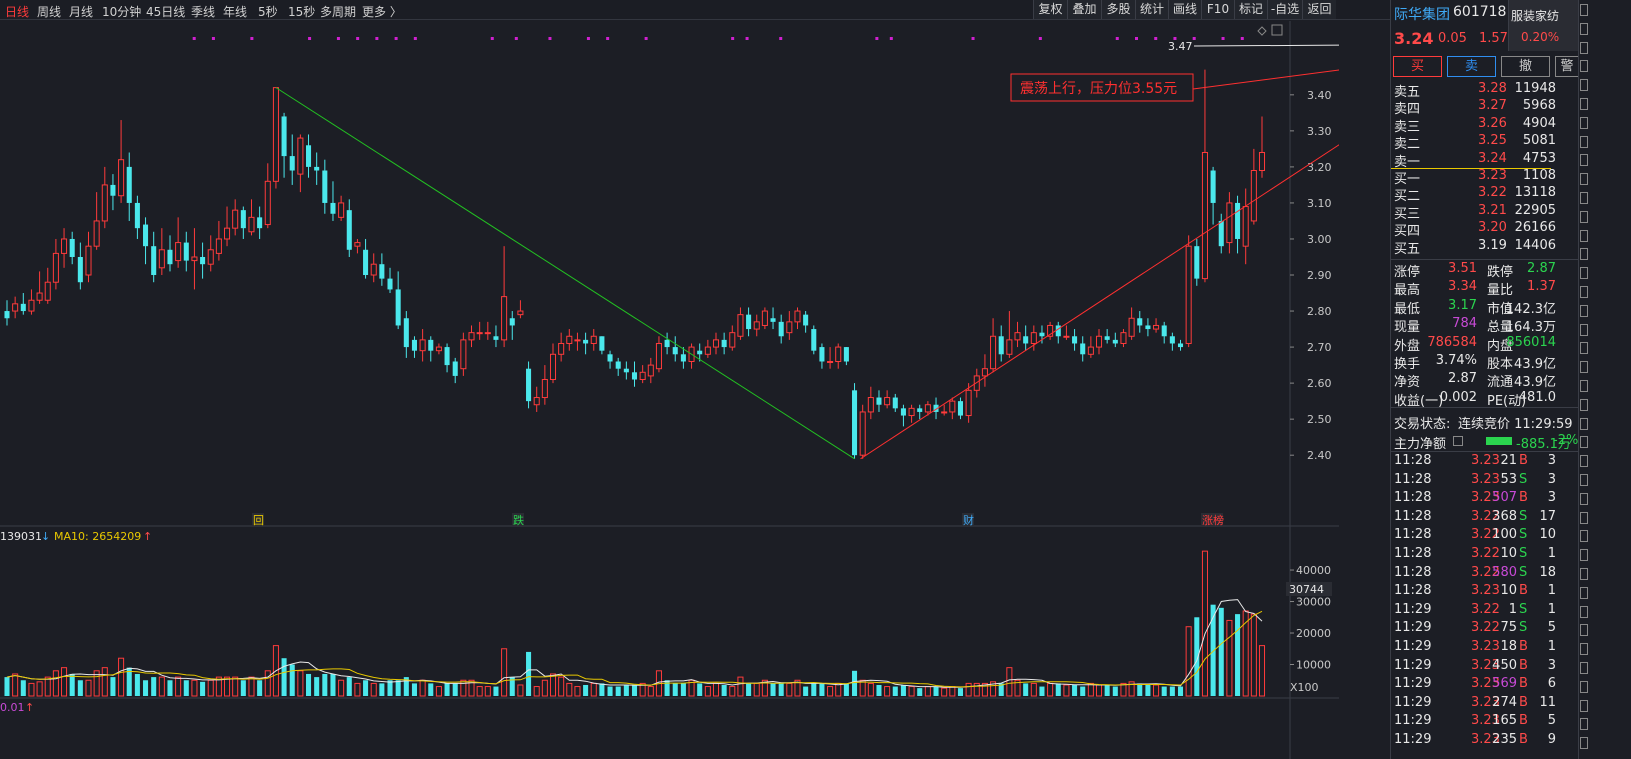 The image size is (1631, 759). I want to click on event-marker: 回, so click(258, 520).